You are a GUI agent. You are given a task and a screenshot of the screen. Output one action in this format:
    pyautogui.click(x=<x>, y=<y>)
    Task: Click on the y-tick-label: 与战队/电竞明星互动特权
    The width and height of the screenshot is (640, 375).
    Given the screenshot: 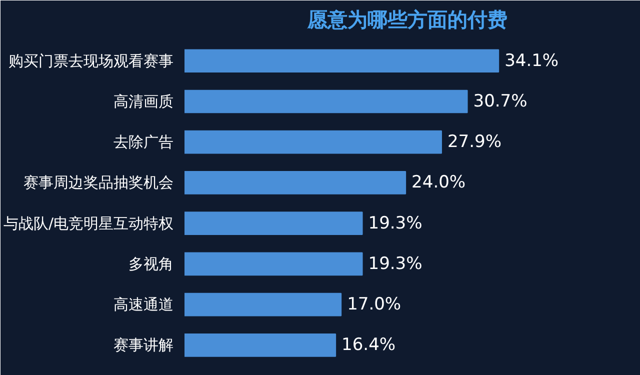 What is the action you would take?
    pyautogui.click(x=88, y=223)
    